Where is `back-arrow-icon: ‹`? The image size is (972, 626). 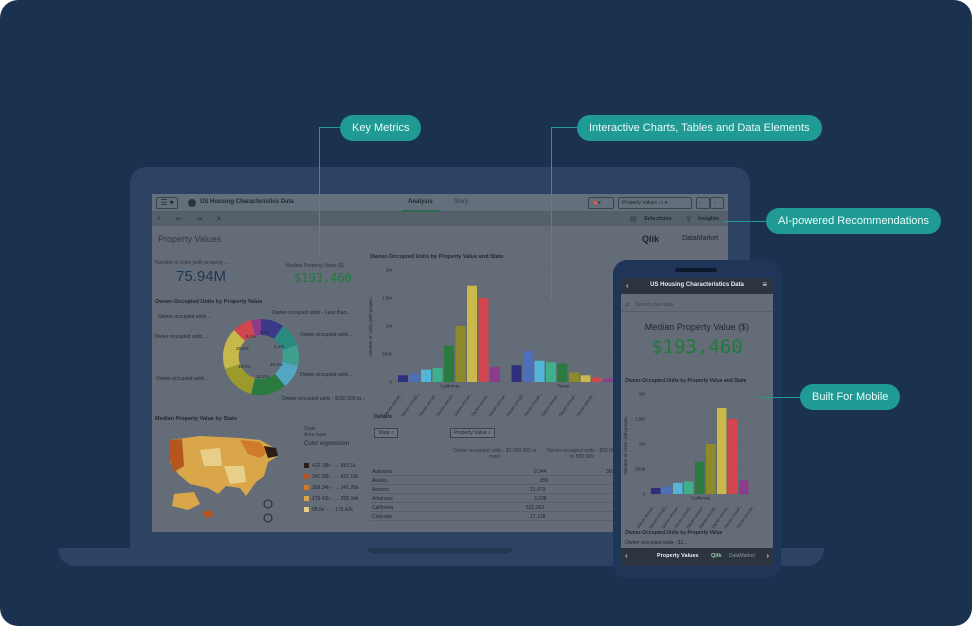
back-arrow-icon: ‹ is located at coordinates (627, 285).